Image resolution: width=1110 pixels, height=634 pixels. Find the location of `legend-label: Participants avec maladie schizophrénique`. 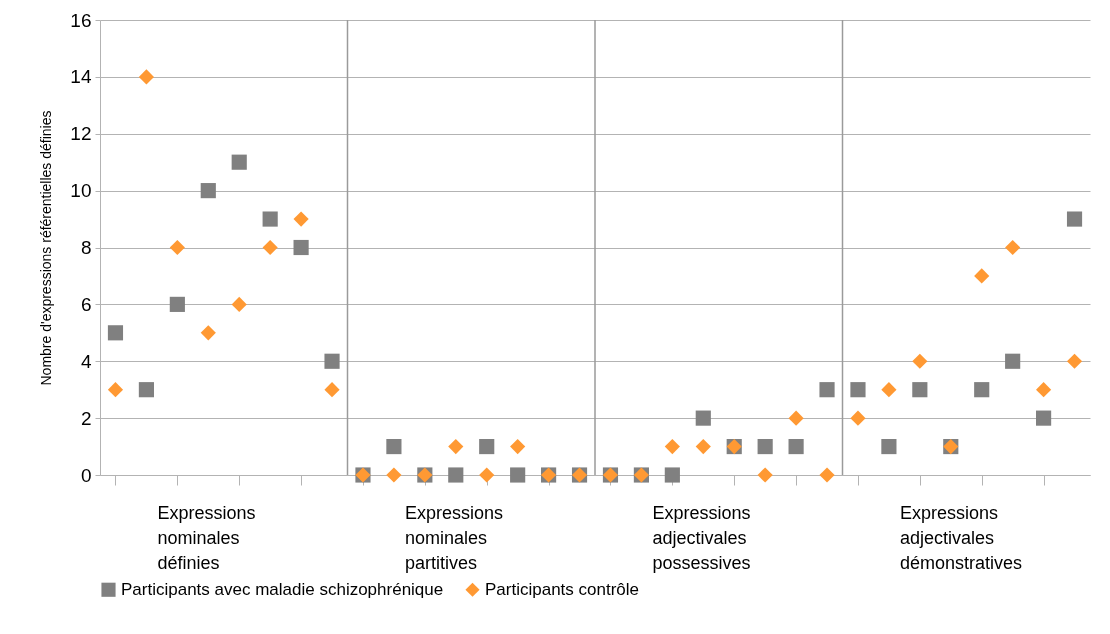

legend-label: Participants avec maladie schizophrénique is located at coordinates (282, 589).